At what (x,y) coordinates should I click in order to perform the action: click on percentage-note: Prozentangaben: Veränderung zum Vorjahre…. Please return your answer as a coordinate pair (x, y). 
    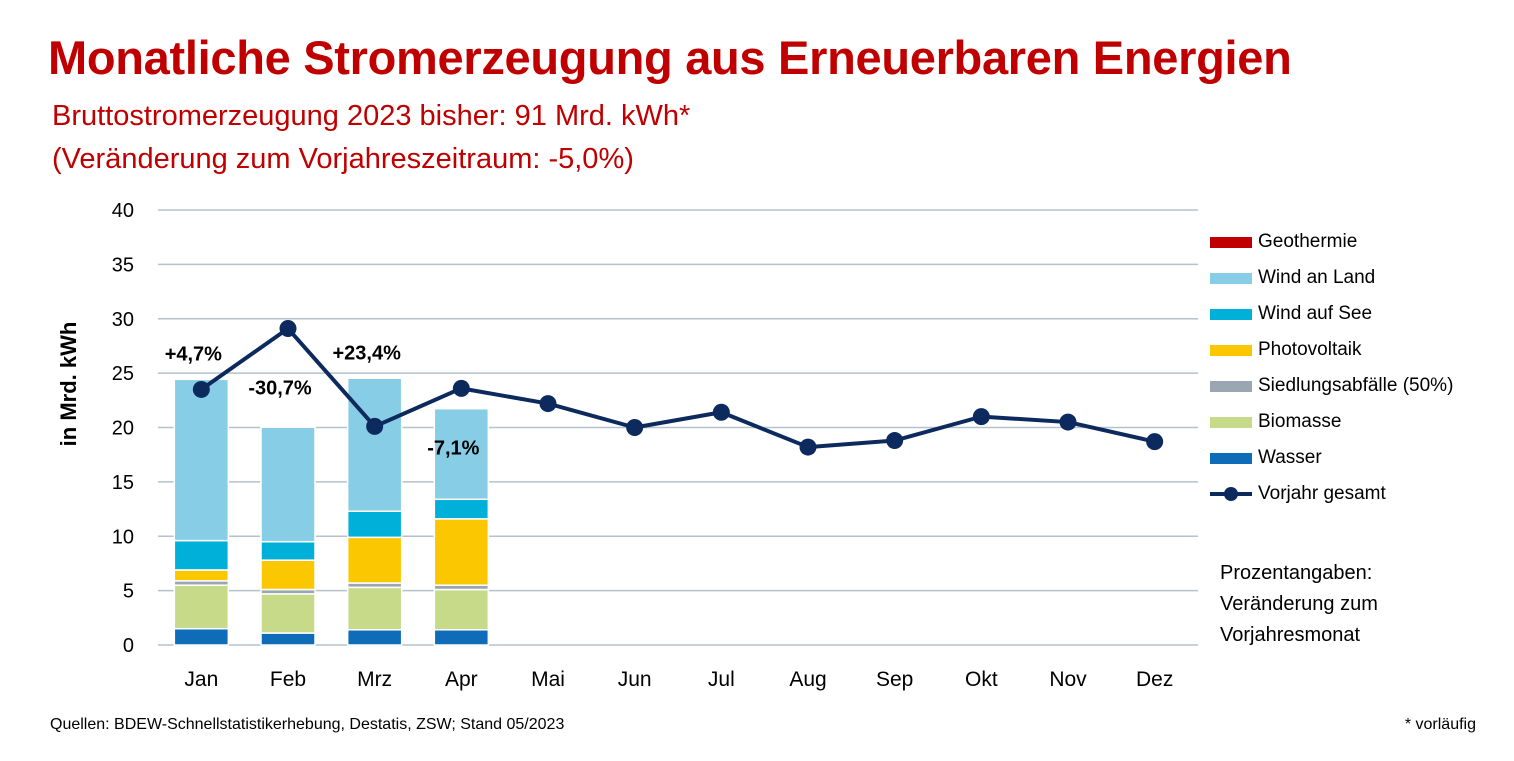
    Looking at the image, I should click on (1299, 604).